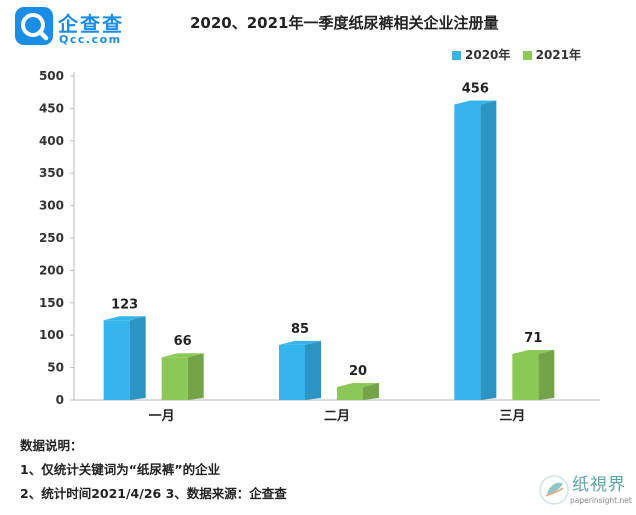  Describe the element at coordinates (520, 54) in the screenshot. I see `chart-legend: 2020年 2021年` at that location.